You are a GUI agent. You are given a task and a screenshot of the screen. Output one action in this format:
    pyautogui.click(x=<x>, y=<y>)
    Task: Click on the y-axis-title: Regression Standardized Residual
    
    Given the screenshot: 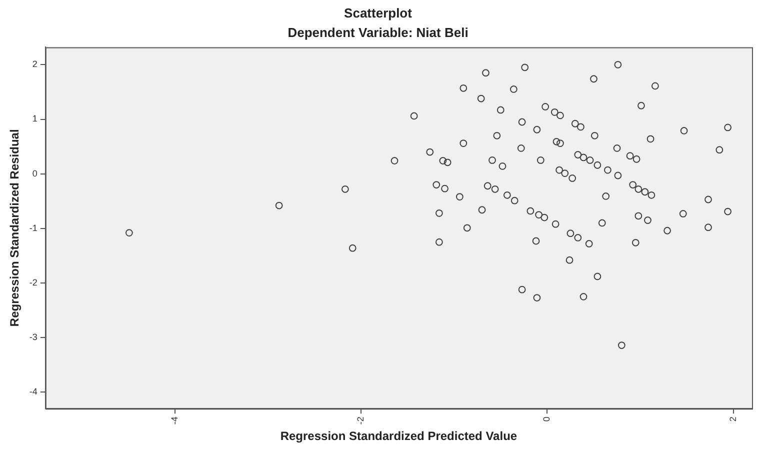 What is the action you would take?
    pyautogui.click(x=15, y=228)
    